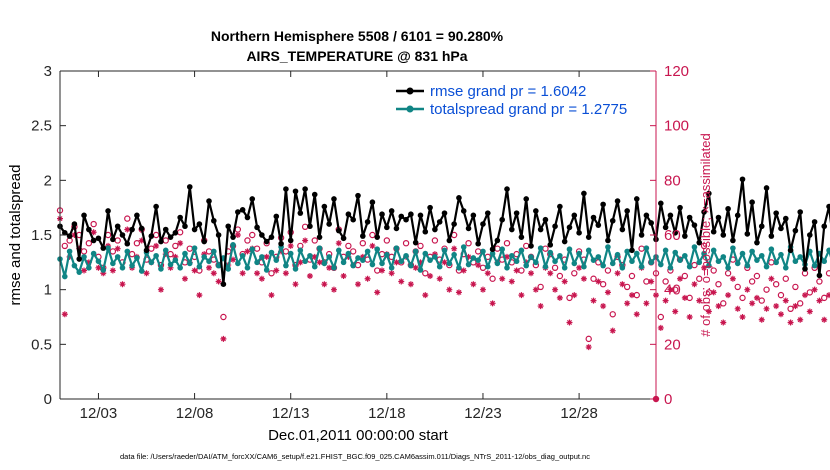 Image resolution: width=830 pixels, height=470 pixels. What do you see at coordinates (672, 180) in the screenshot?
I see `right-tick-label: 80` at bounding box center [672, 180].